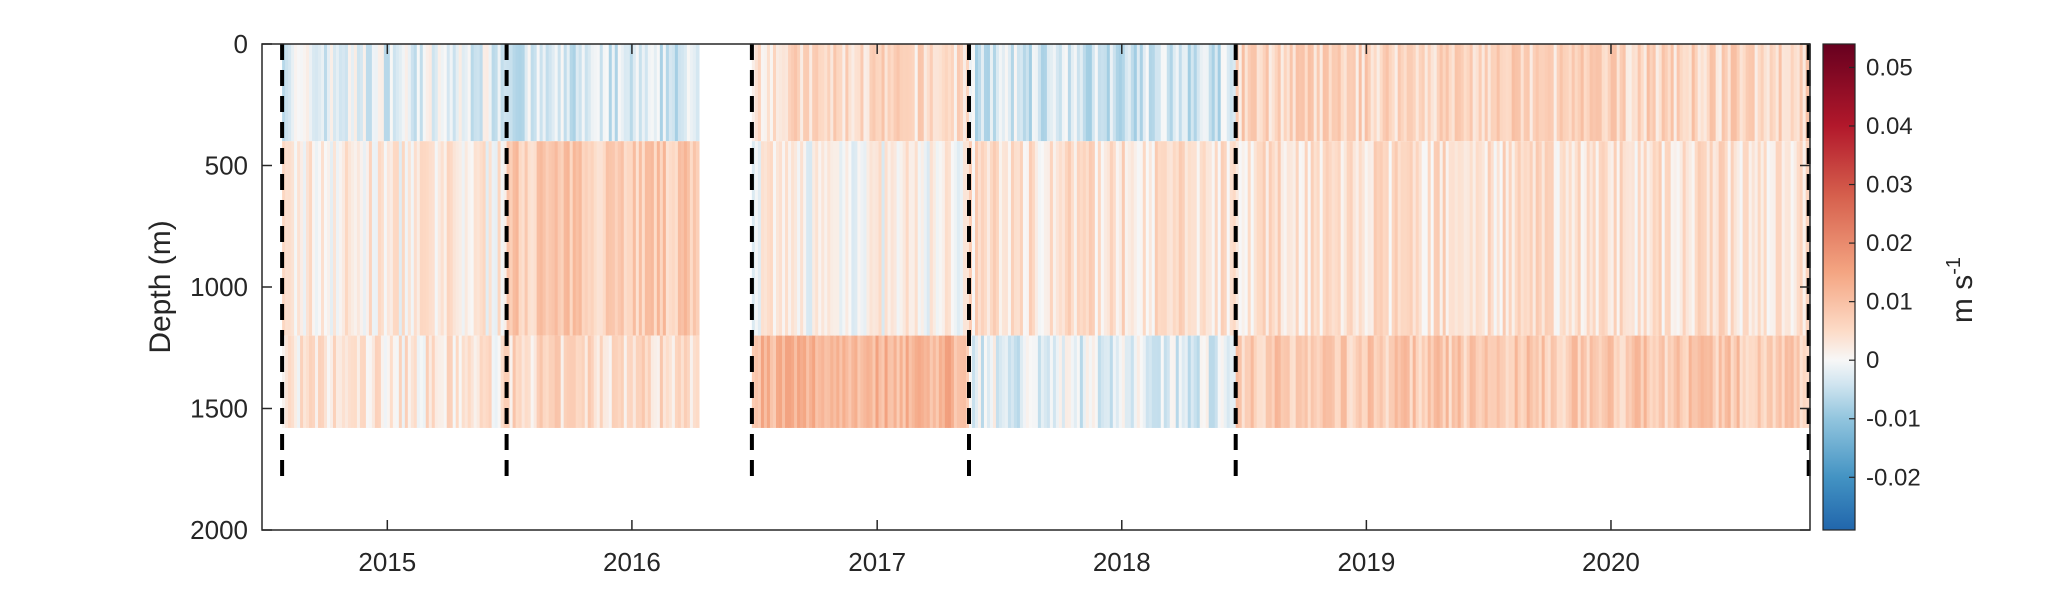 The image size is (2067, 591). I want to click on colorbar, so click(1839, 287).